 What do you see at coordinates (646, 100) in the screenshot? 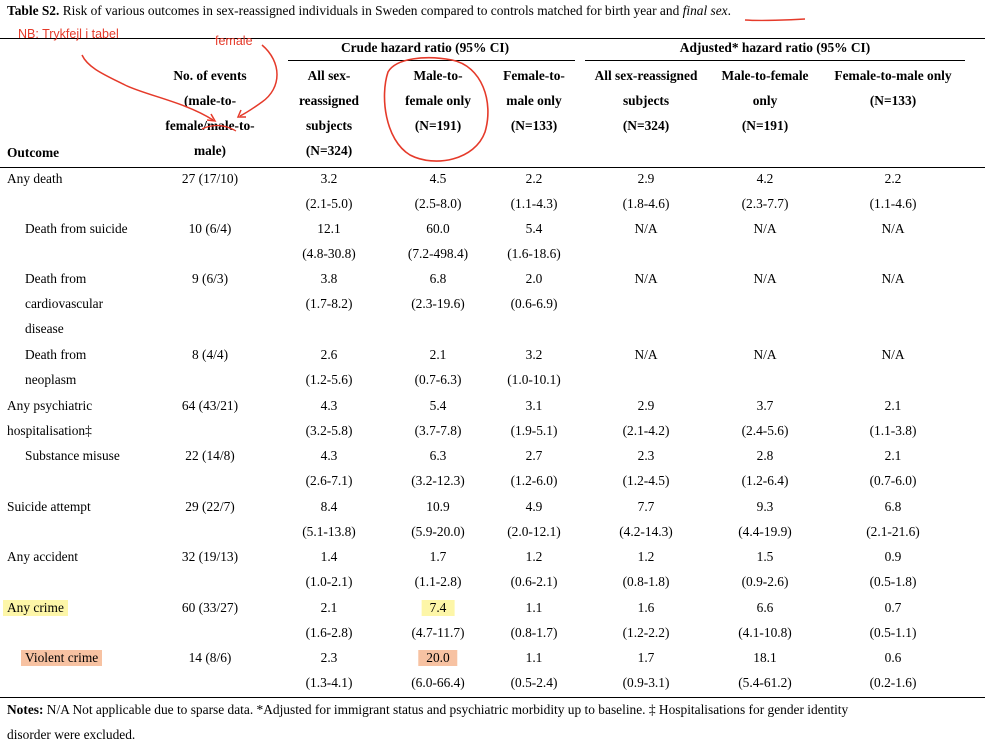
I see `header-adj-all-line: subjects` at bounding box center [646, 100].